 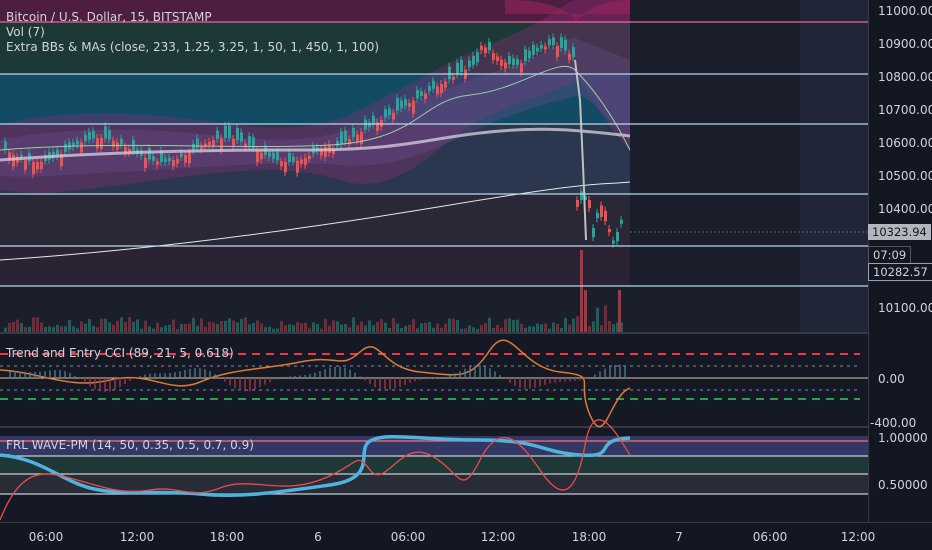 I want to click on volume-label: Vol (7), so click(x=25, y=32).